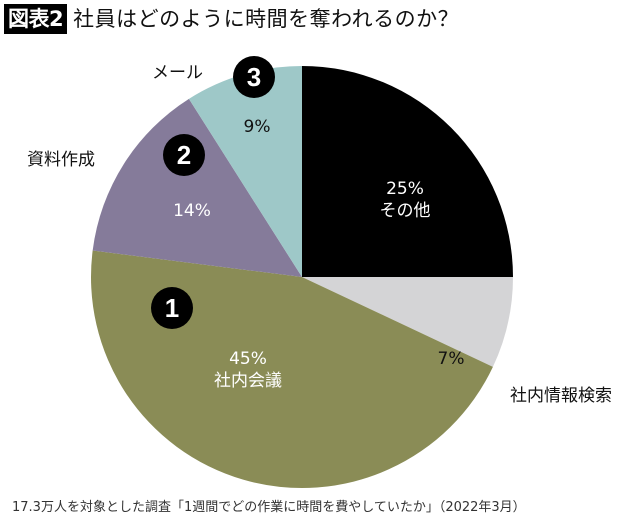 Image resolution: width=640 pixels, height=523 pixels. What do you see at coordinates (177, 73) in the screenshot?
I see `mail-category-label: メール` at bounding box center [177, 73].